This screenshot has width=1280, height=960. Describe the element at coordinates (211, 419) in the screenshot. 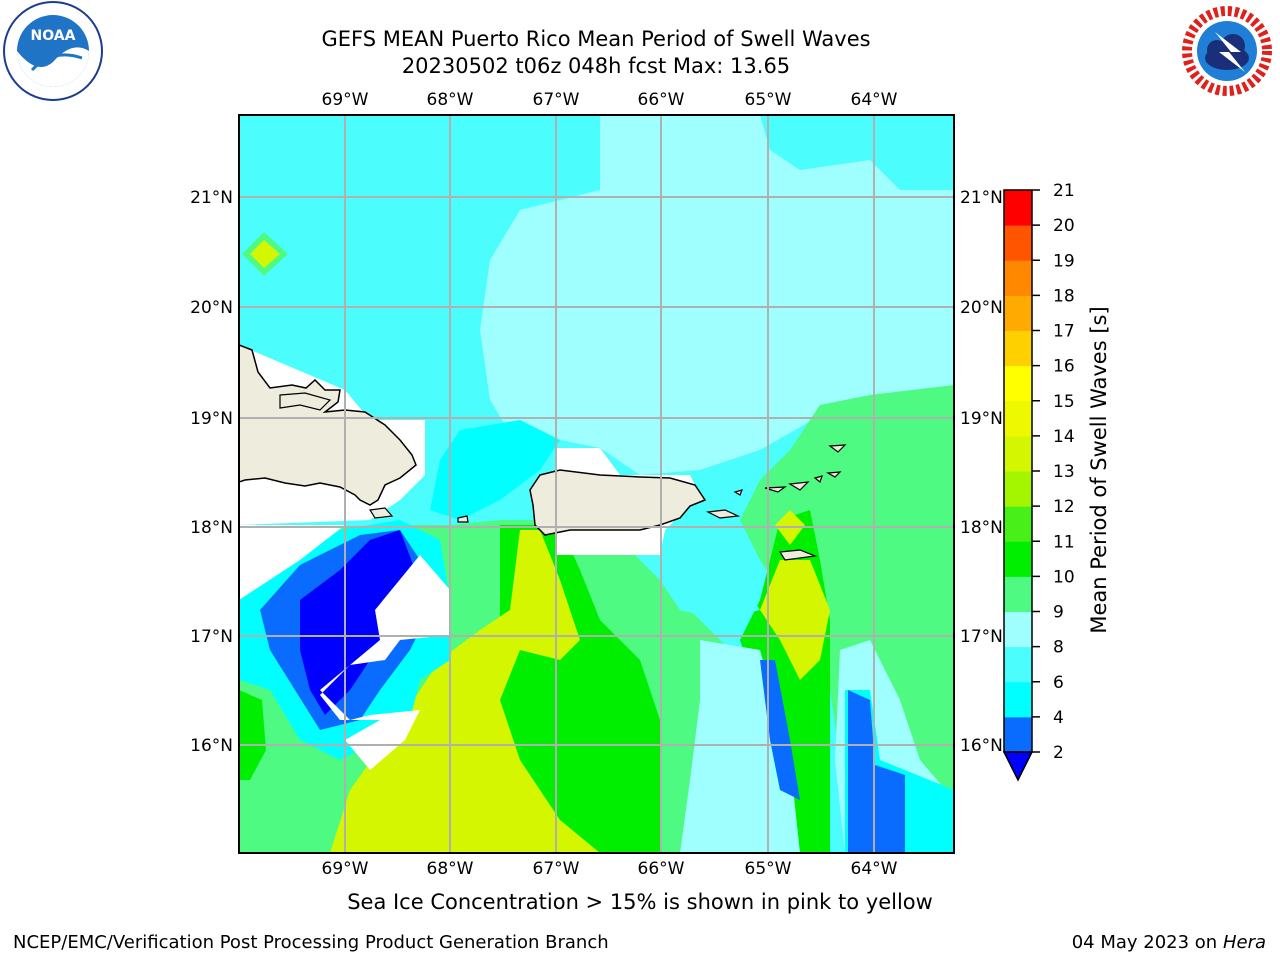

I see `lat-label-left: 19°N` at that location.